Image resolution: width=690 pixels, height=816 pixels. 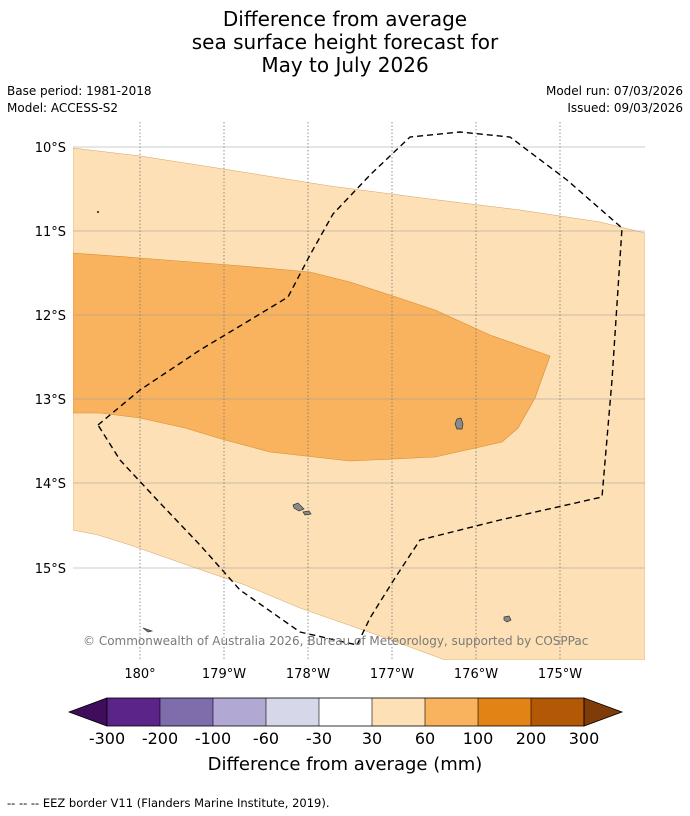 What do you see at coordinates (50, 148) in the screenshot?
I see `lat-label-10s: 10°S` at bounding box center [50, 148].